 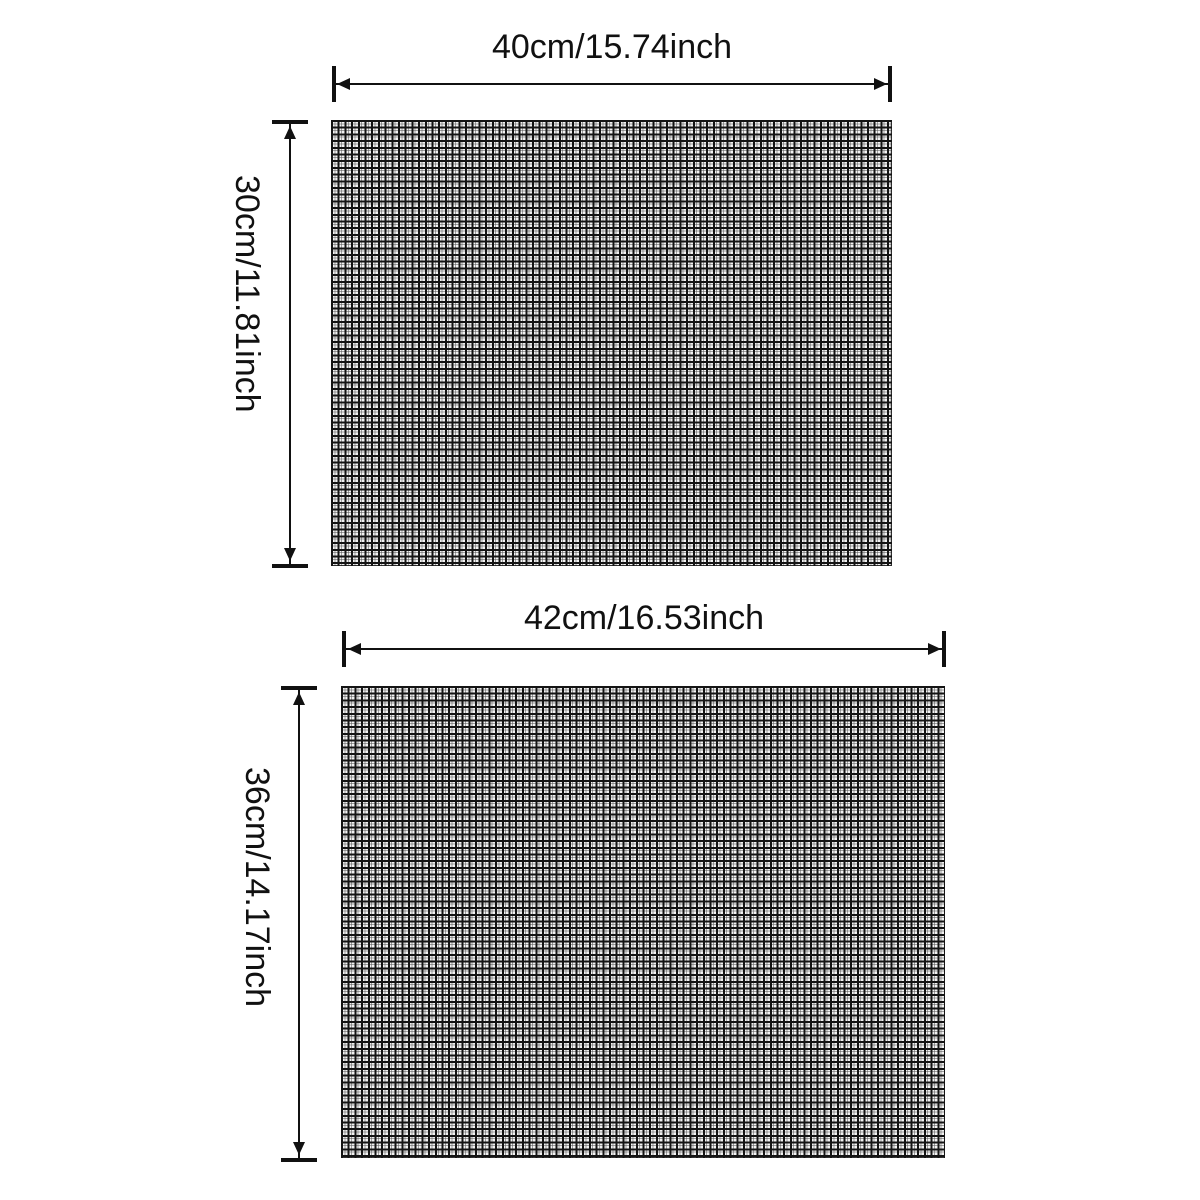 I want to click on top-height-dimension-line, so click(x=290, y=344).